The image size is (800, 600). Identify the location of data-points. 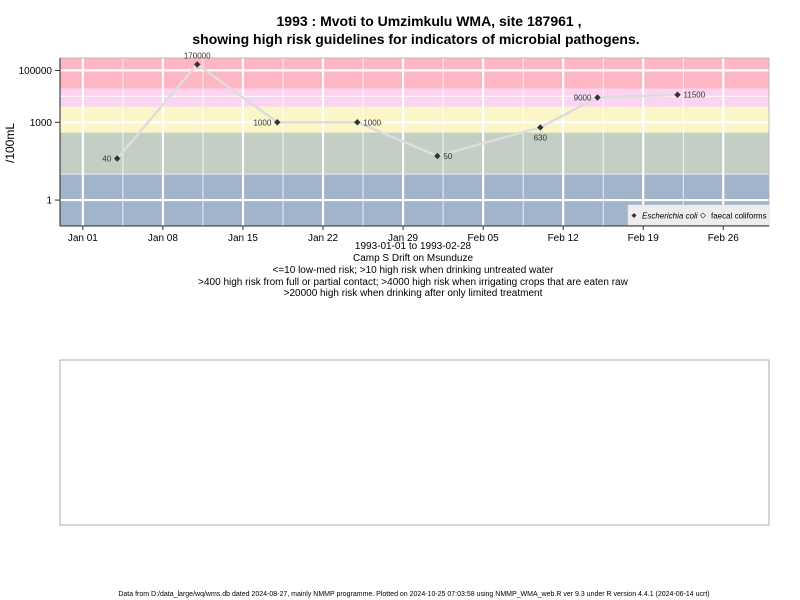
(397, 111).